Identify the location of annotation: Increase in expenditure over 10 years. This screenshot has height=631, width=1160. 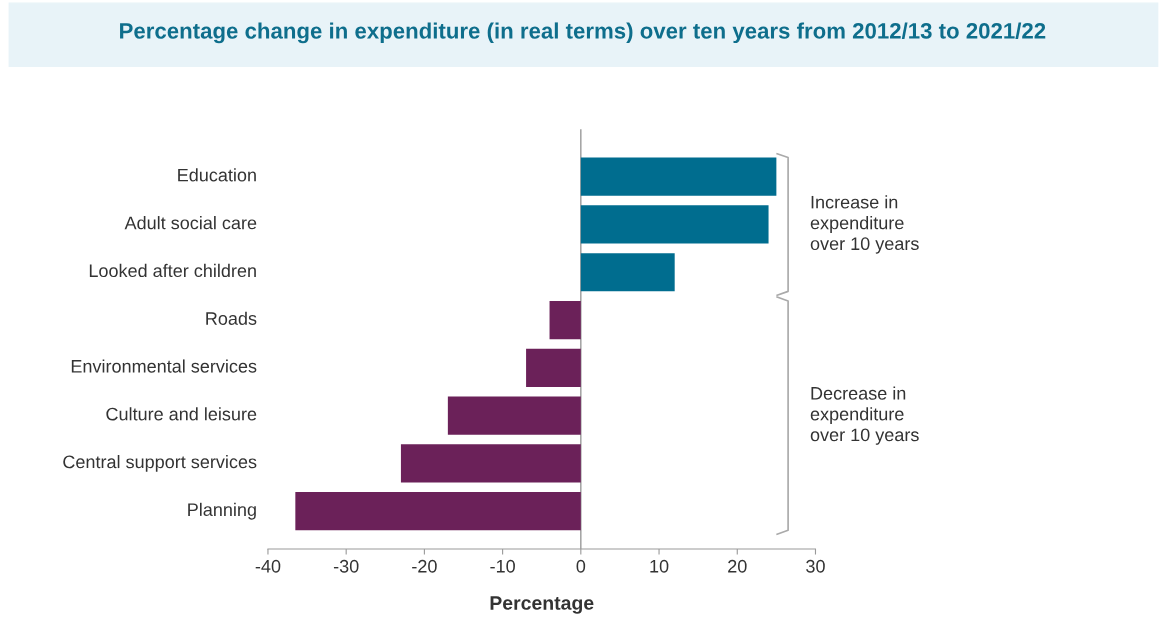
(864, 224).